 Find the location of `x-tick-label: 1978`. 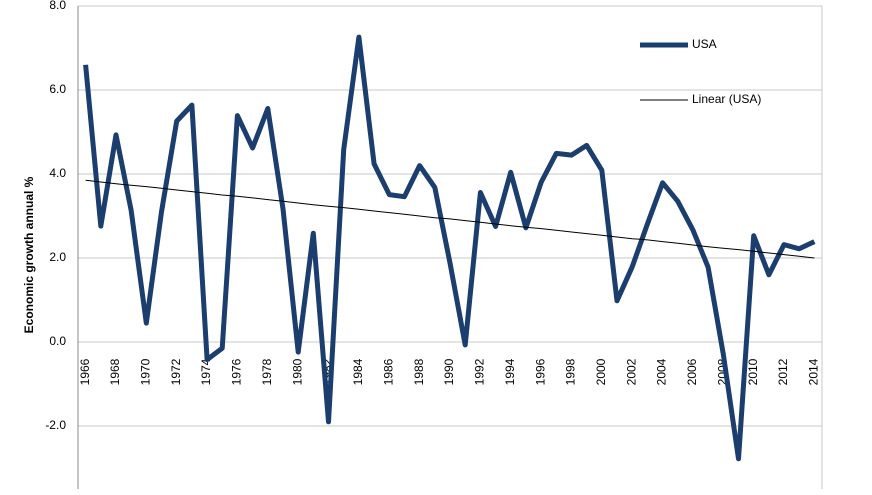

x-tick-label: 1978 is located at coordinates (267, 371).